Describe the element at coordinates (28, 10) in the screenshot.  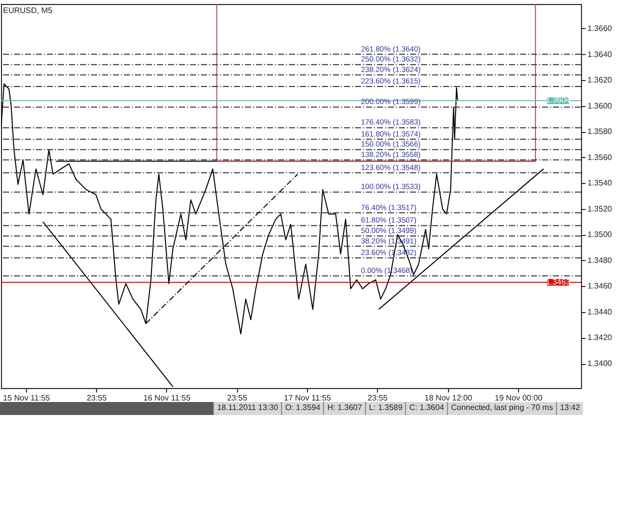
I see `chart-title: EURUSD, M5` at that location.